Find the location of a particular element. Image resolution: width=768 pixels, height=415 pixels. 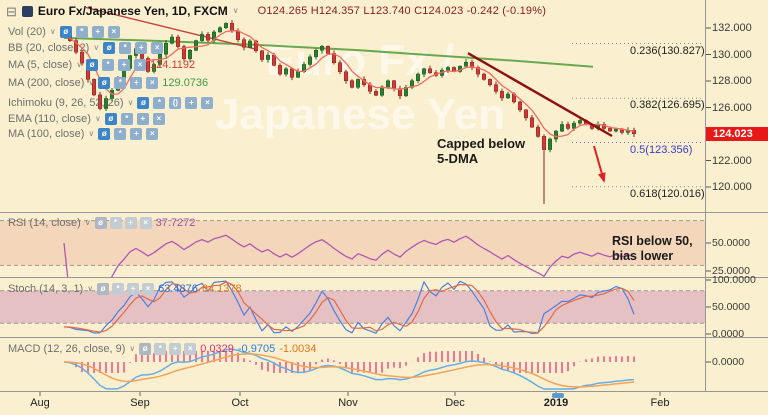

price-tick-label: 128.000 is located at coordinates (732, 81).